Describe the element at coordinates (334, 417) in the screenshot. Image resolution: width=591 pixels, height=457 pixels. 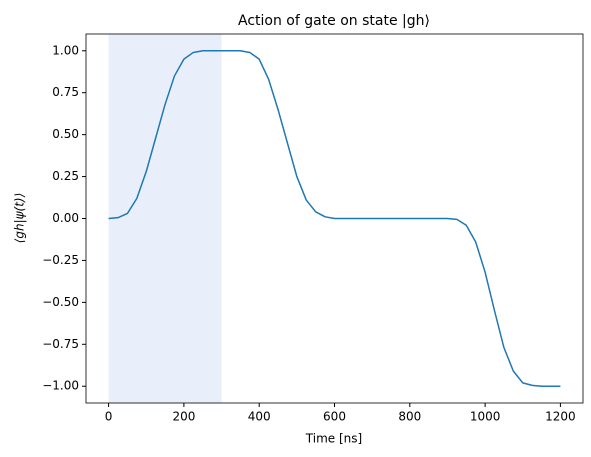
I see `x-tick-label: 600` at that location.